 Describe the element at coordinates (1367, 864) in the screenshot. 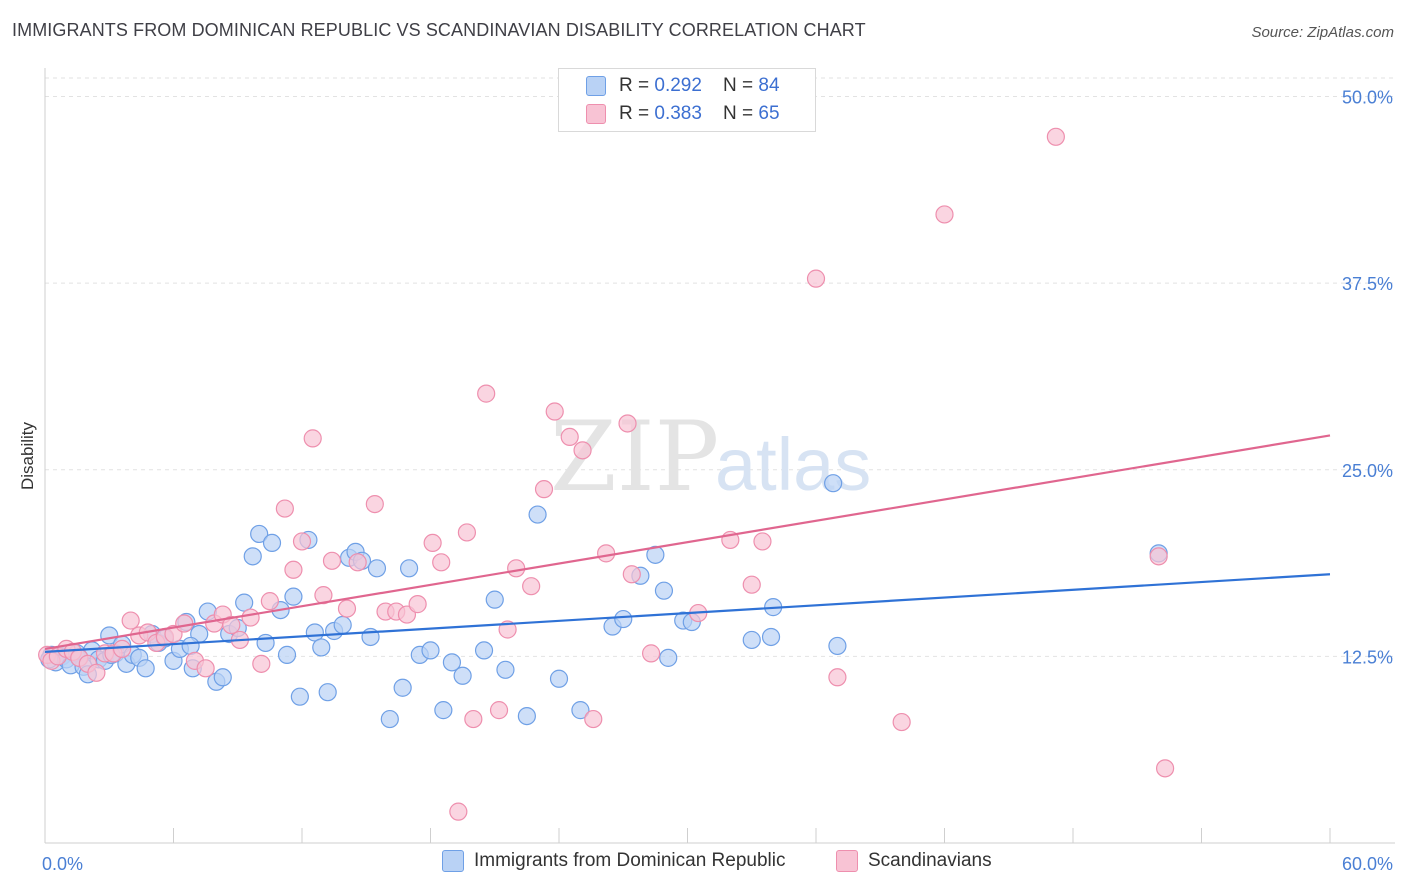

I see `x-tick-label: 60.0%` at that location.